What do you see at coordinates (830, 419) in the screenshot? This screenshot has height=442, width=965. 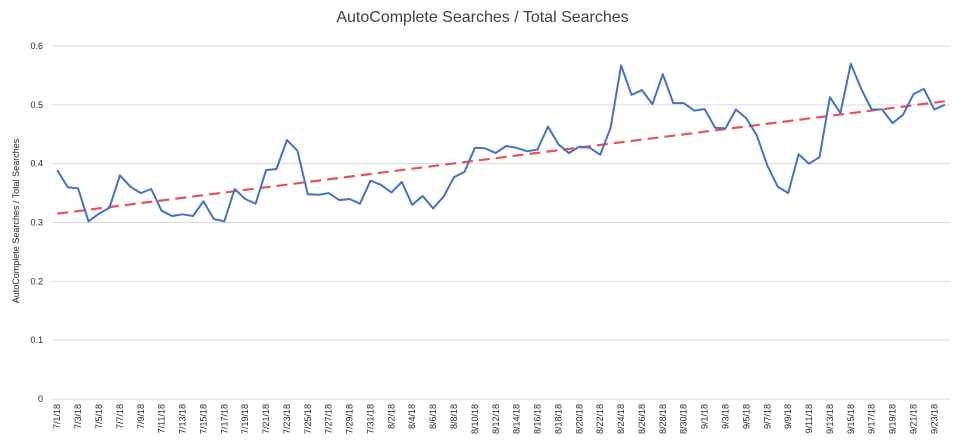 I see `x-tick-label: 9/13/18` at bounding box center [830, 419].